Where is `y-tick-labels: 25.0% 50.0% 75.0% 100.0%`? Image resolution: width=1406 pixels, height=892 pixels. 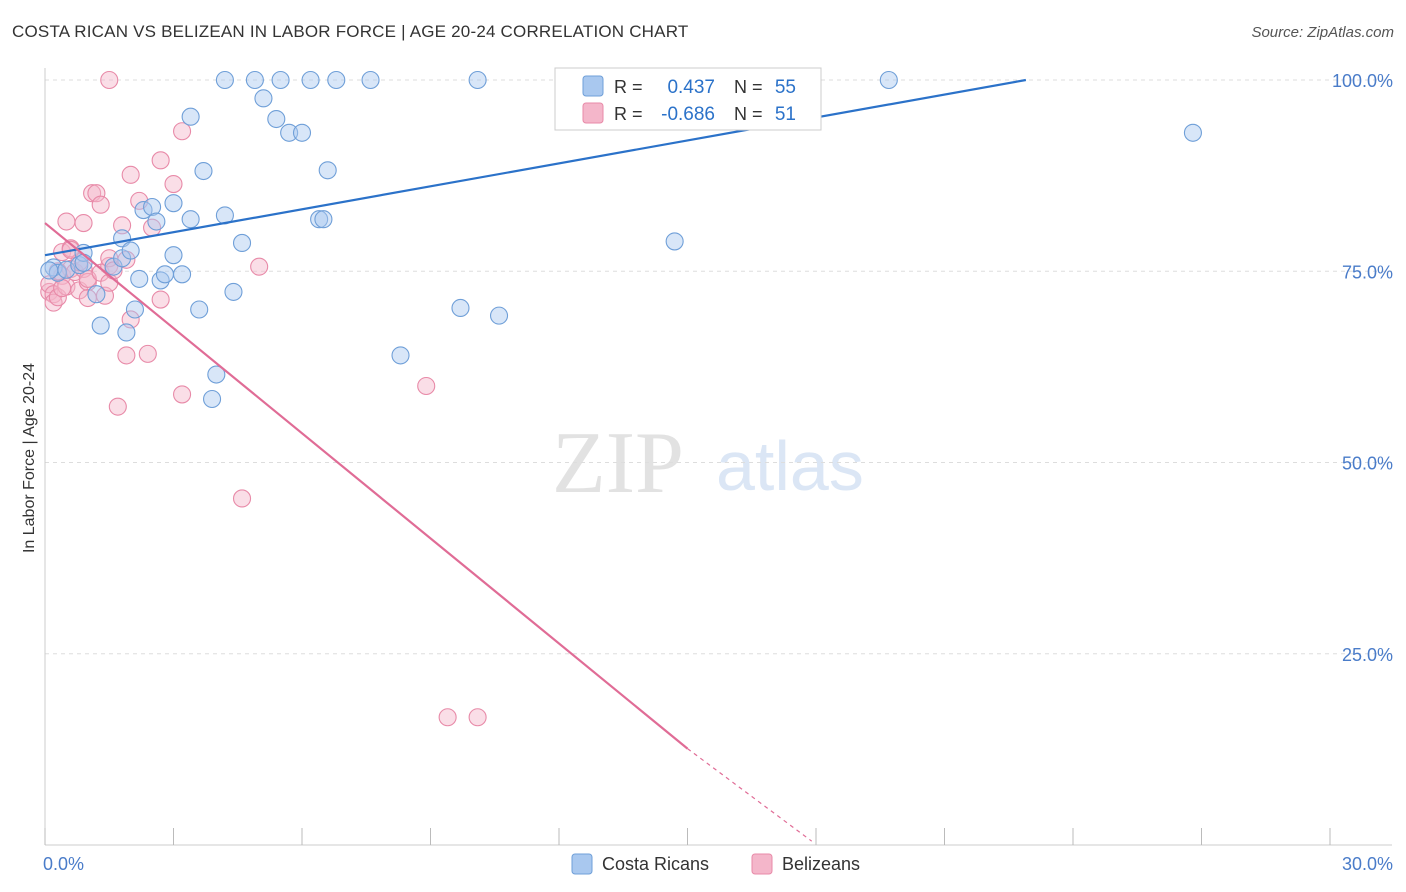 y-tick-labels: 25.0% 50.0% 75.0% 100.0% is located at coordinates (1362, 368).